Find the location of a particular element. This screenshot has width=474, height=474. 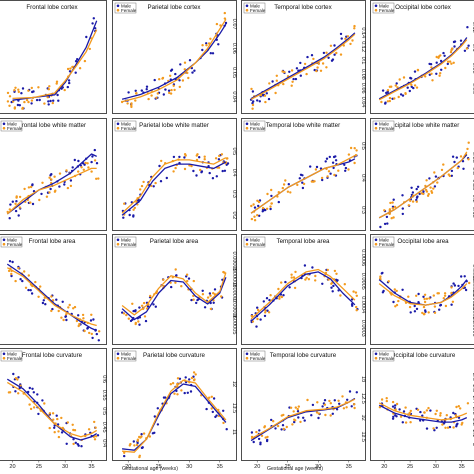

y-tick-label: 11.5 is located at coordinates (234, 408).